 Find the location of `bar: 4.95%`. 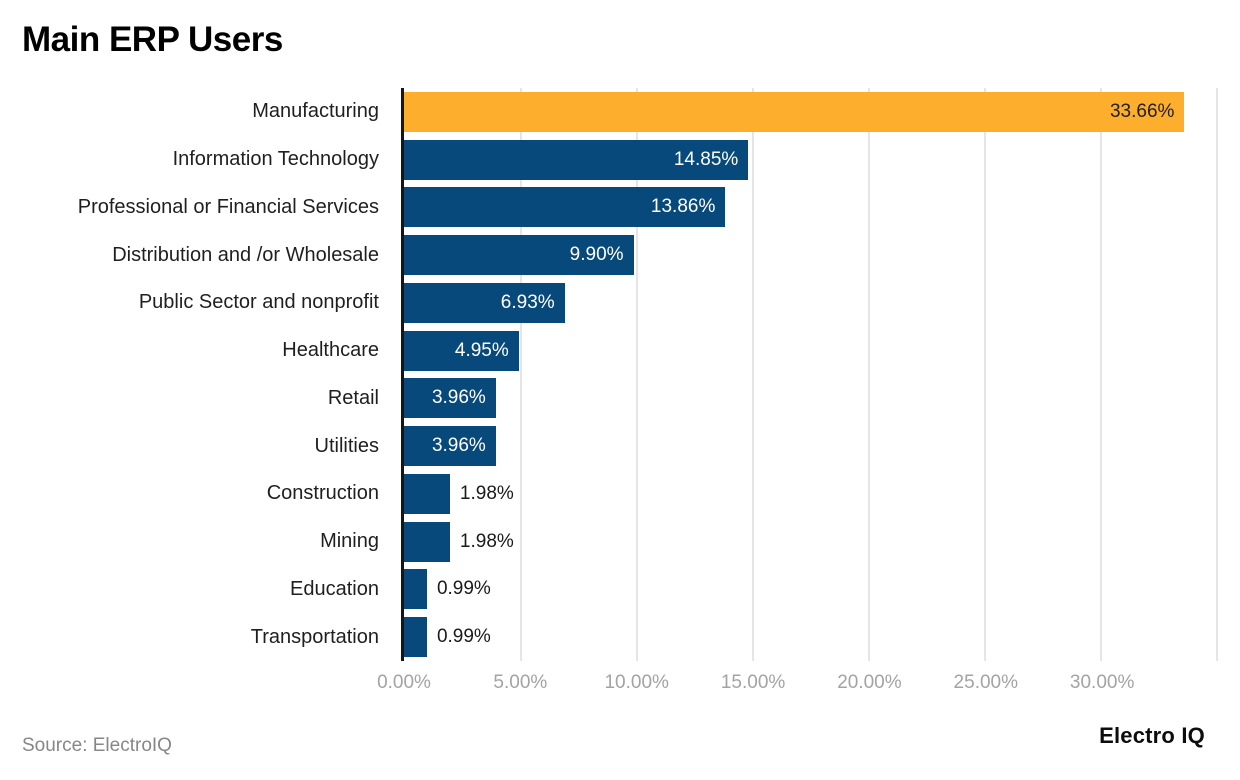

bar: 4.95% is located at coordinates (461, 350).